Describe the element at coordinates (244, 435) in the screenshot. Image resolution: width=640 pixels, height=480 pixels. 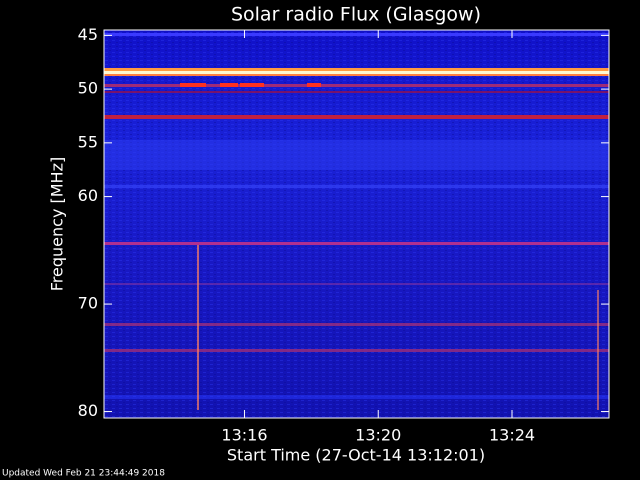
I see `x-tick-label: 13:16` at that location.